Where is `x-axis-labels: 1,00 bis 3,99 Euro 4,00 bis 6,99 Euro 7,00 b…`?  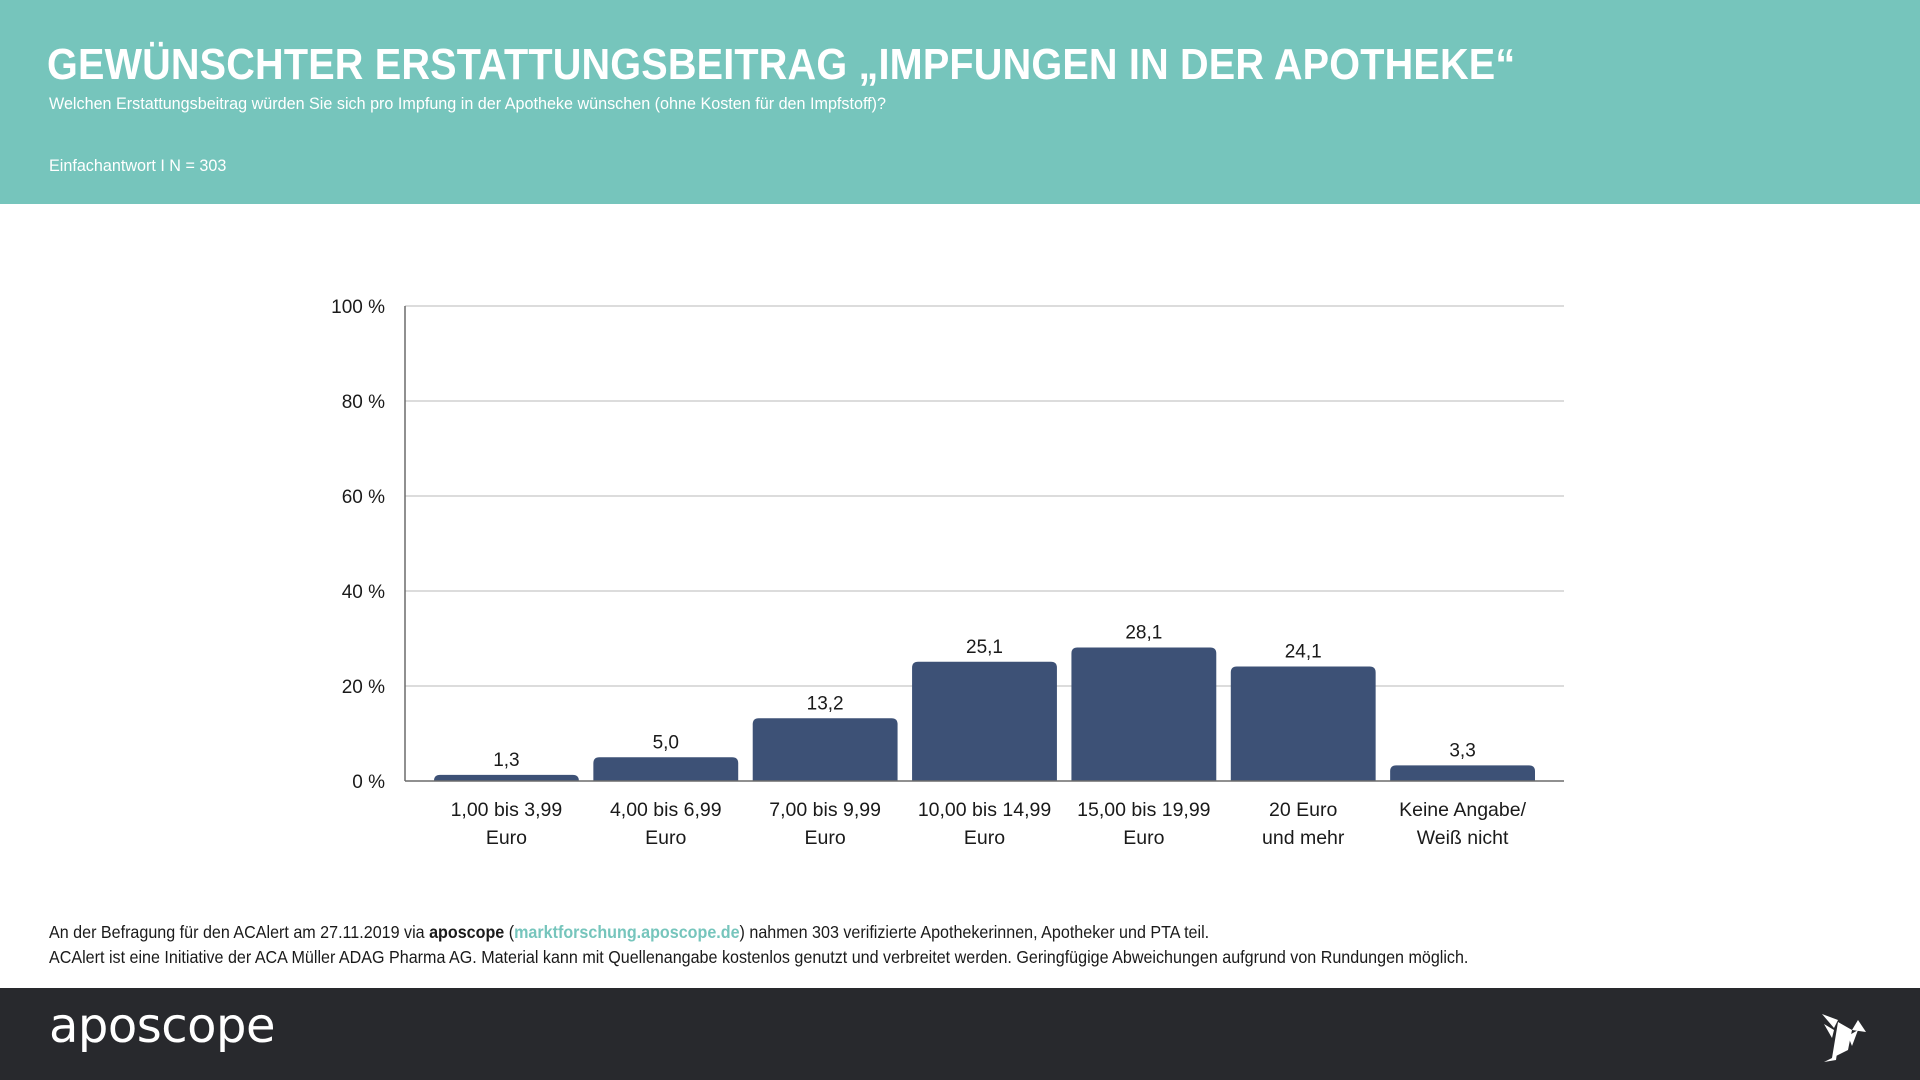
x-axis-labels: 1,00 bis 3,99 Euro 4,00 bis 6,99 Euro 7,00 b… is located at coordinates (989, 824).